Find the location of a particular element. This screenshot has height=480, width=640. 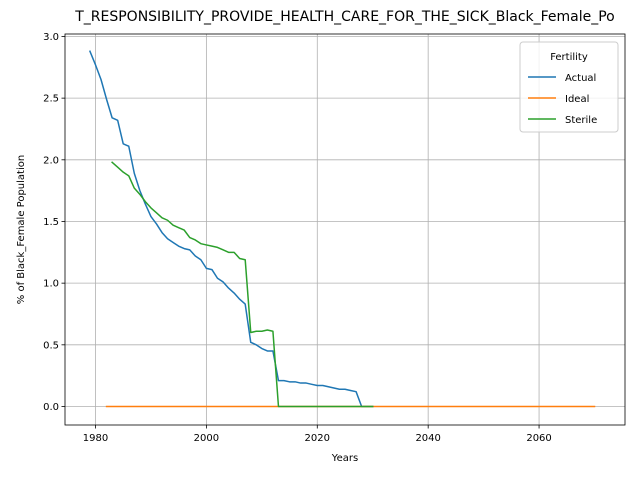

x-tick-label: 2060 is located at coordinates (538, 438).